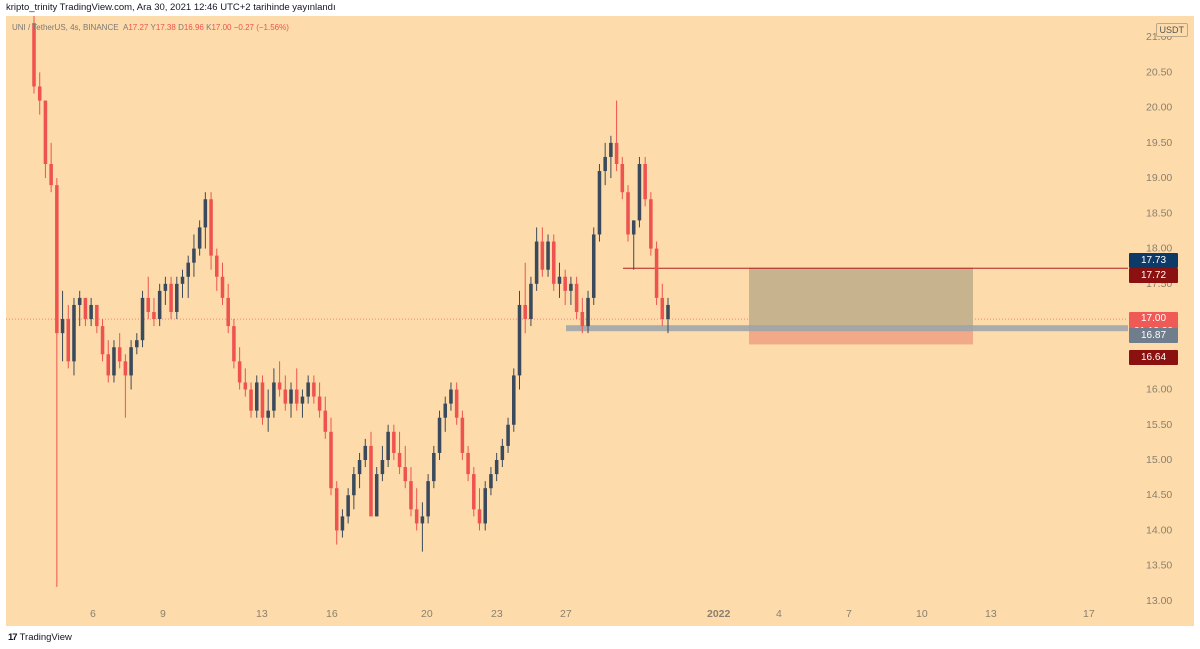 This screenshot has width=1200, height=649. What do you see at coordinates (138, 27) in the screenshot?
I see `legend-open: 17.27` at bounding box center [138, 27].